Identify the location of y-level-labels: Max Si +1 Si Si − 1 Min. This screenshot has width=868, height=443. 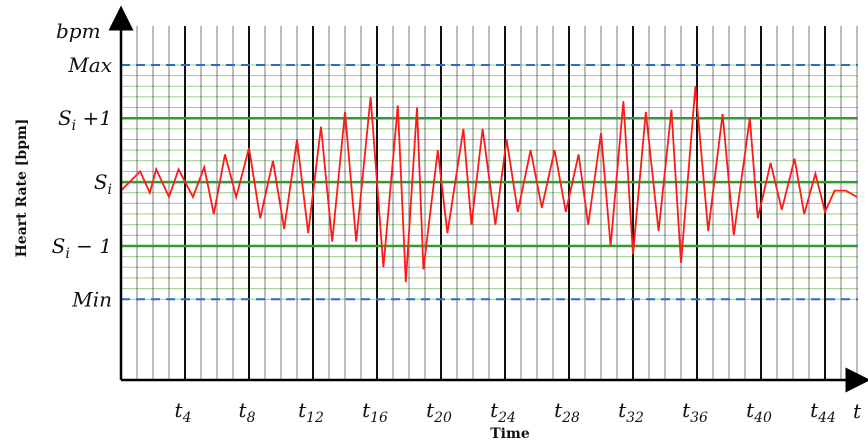
(82, 182).